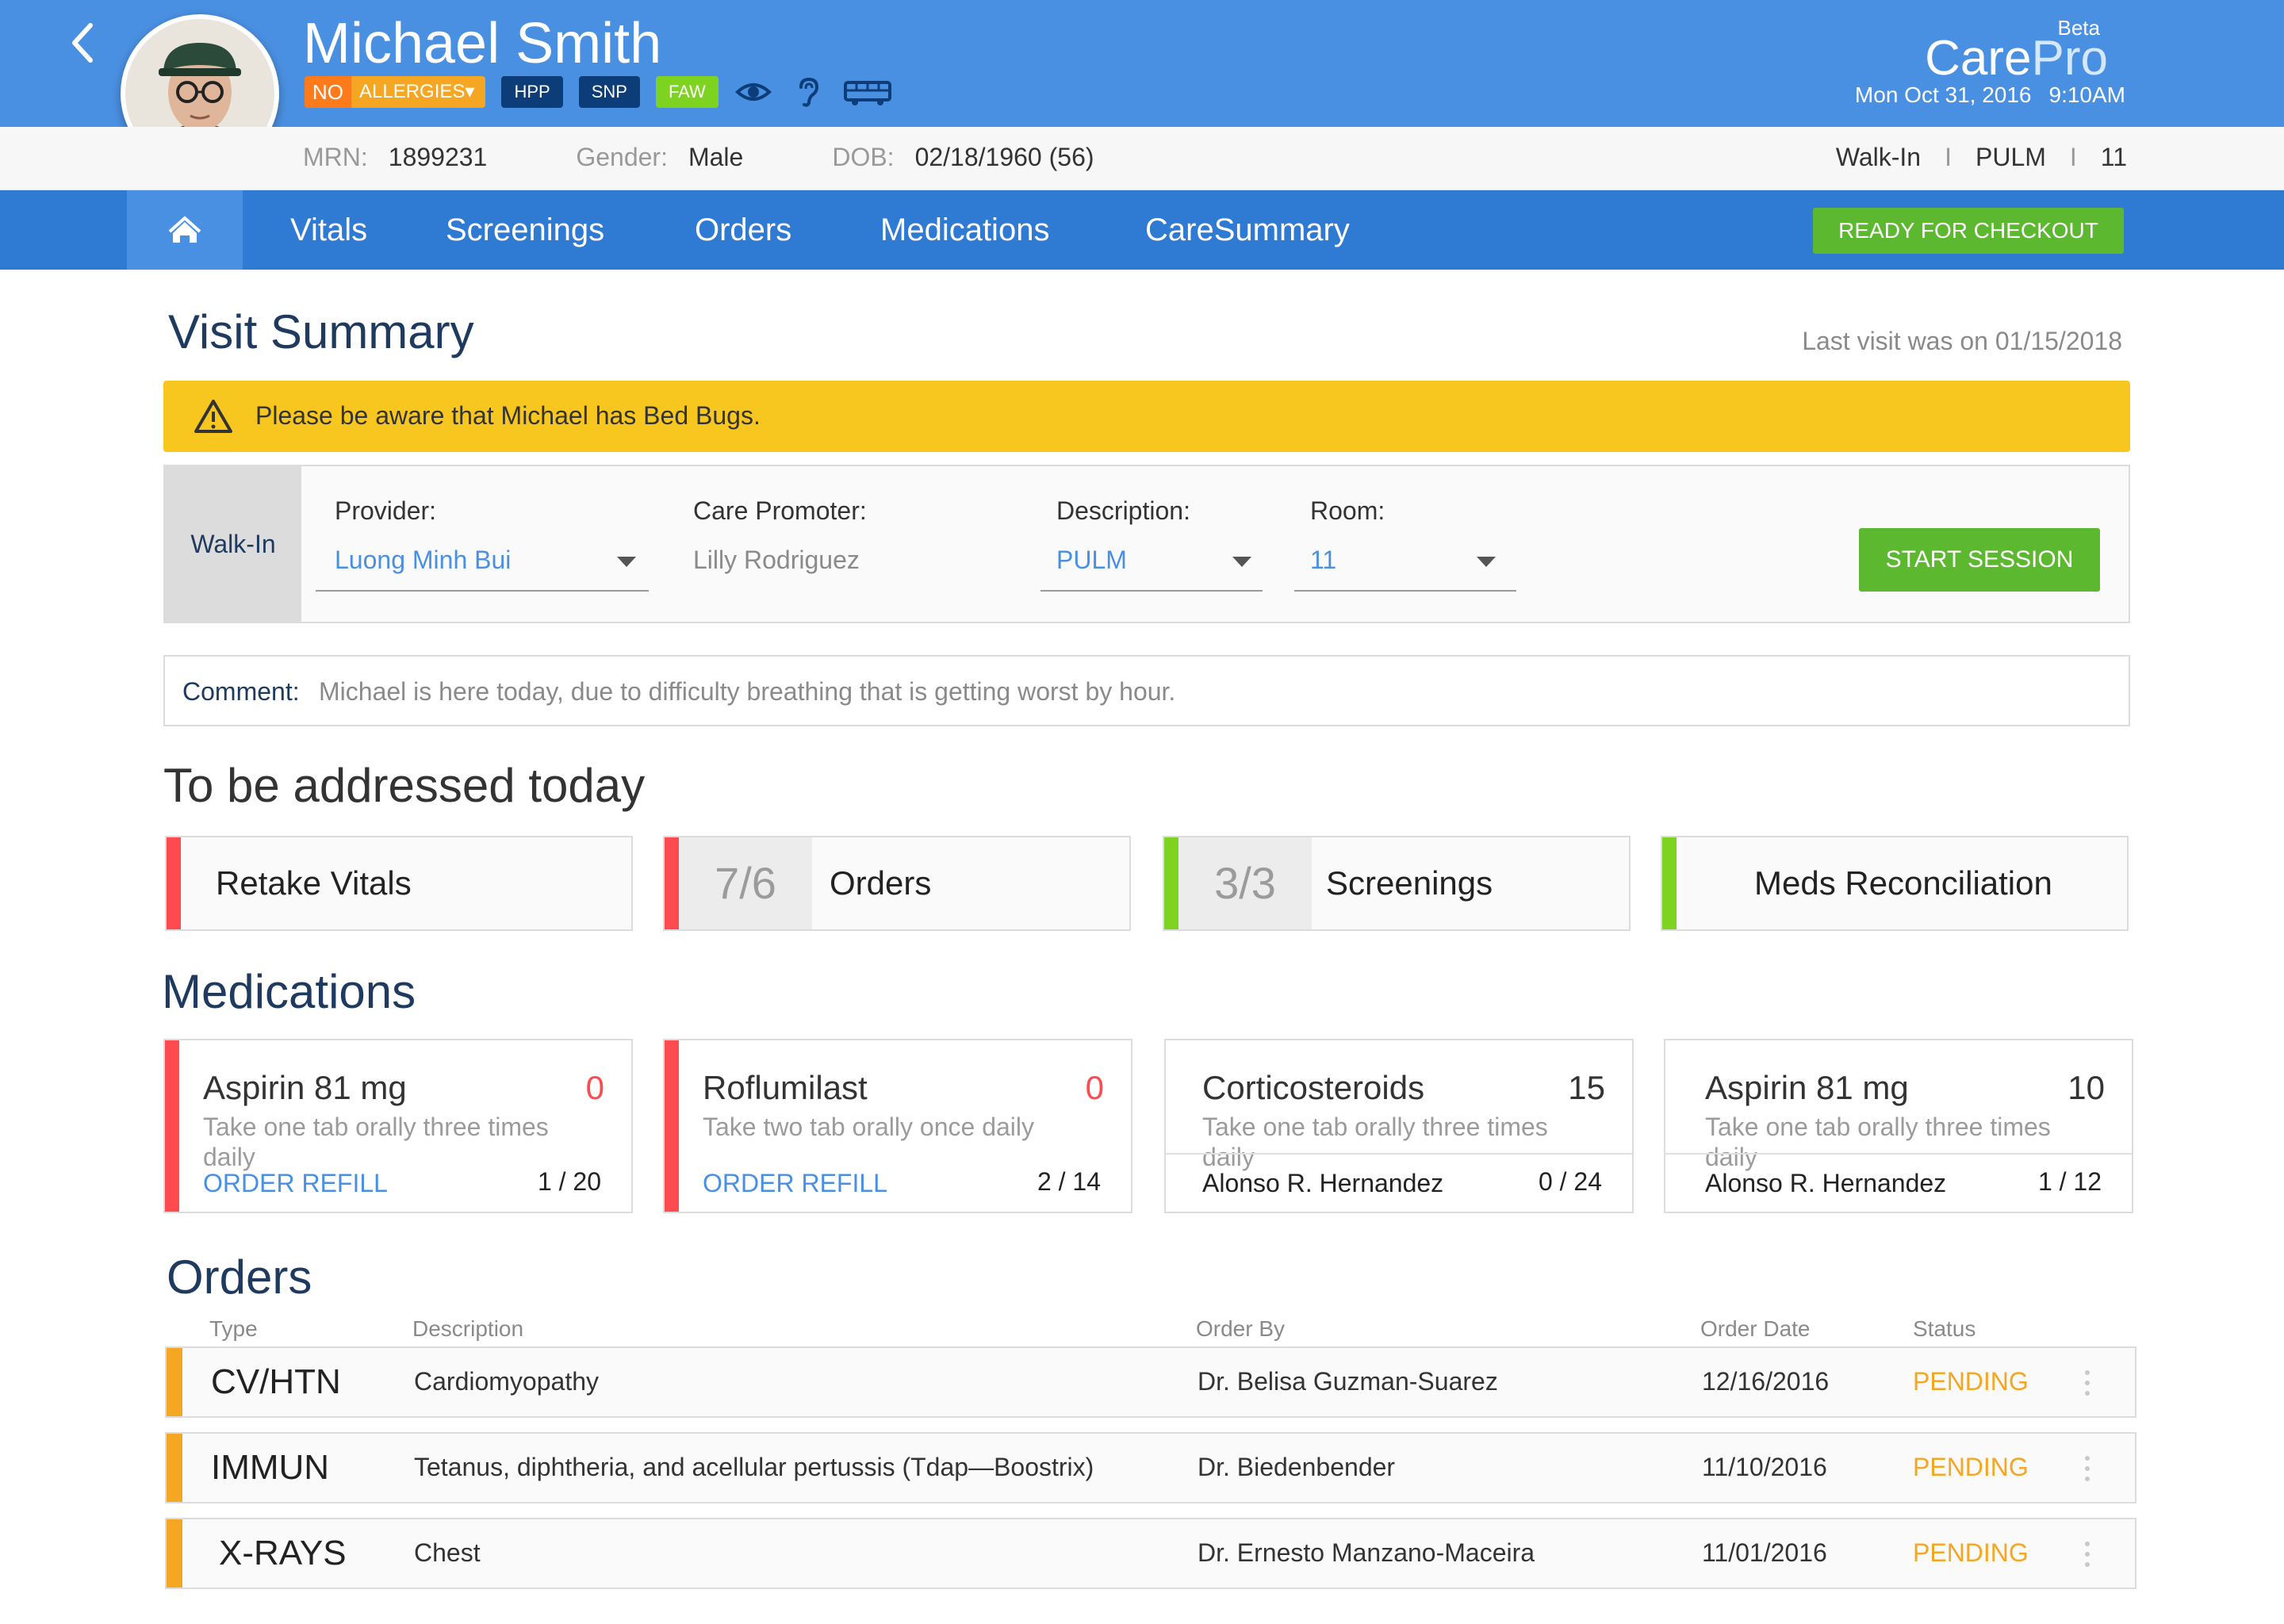  What do you see at coordinates (399, 884) in the screenshot?
I see `task-card-retake-vitals: Retake Vitals` at bounding box center [399, 884].